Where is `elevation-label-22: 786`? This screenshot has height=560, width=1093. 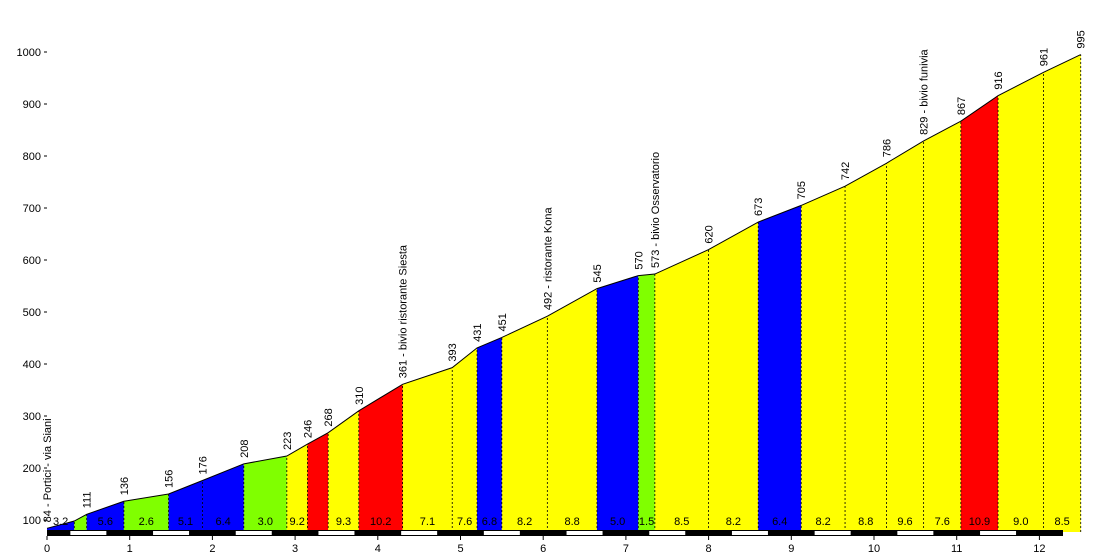 elevation-label-22: 786 is located at coordinates (887, 148).